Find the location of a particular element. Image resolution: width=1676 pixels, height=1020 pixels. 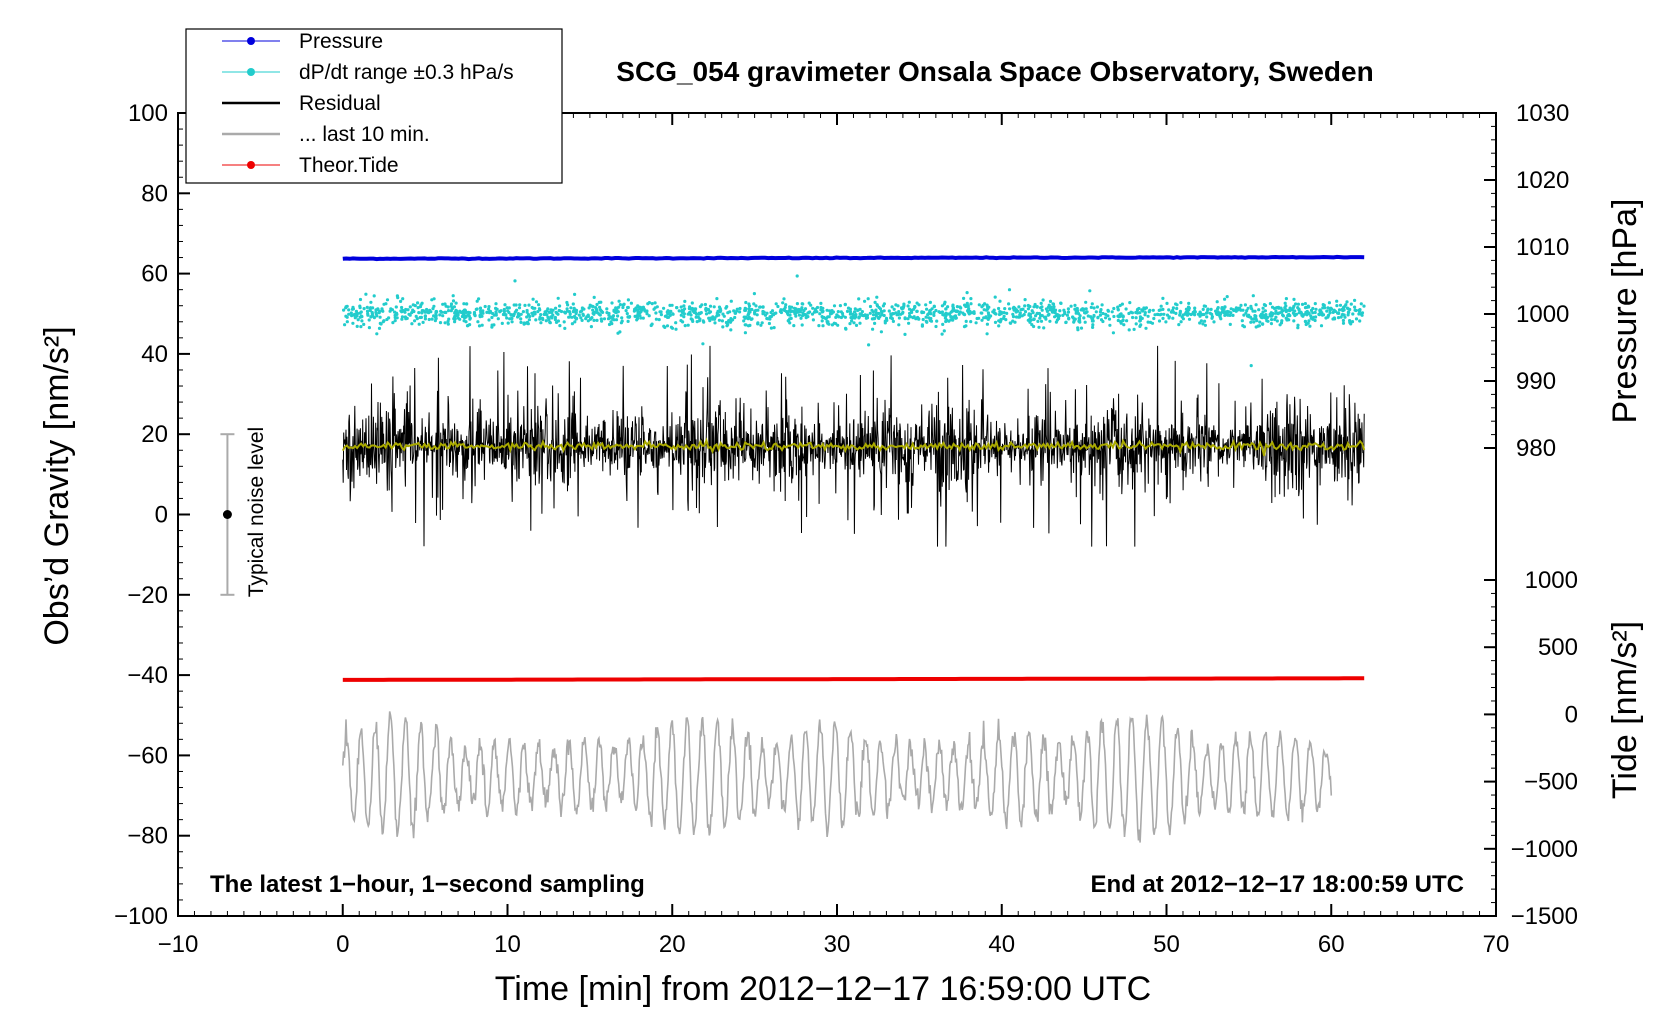

legend-box is located at coordinates (374, 106).